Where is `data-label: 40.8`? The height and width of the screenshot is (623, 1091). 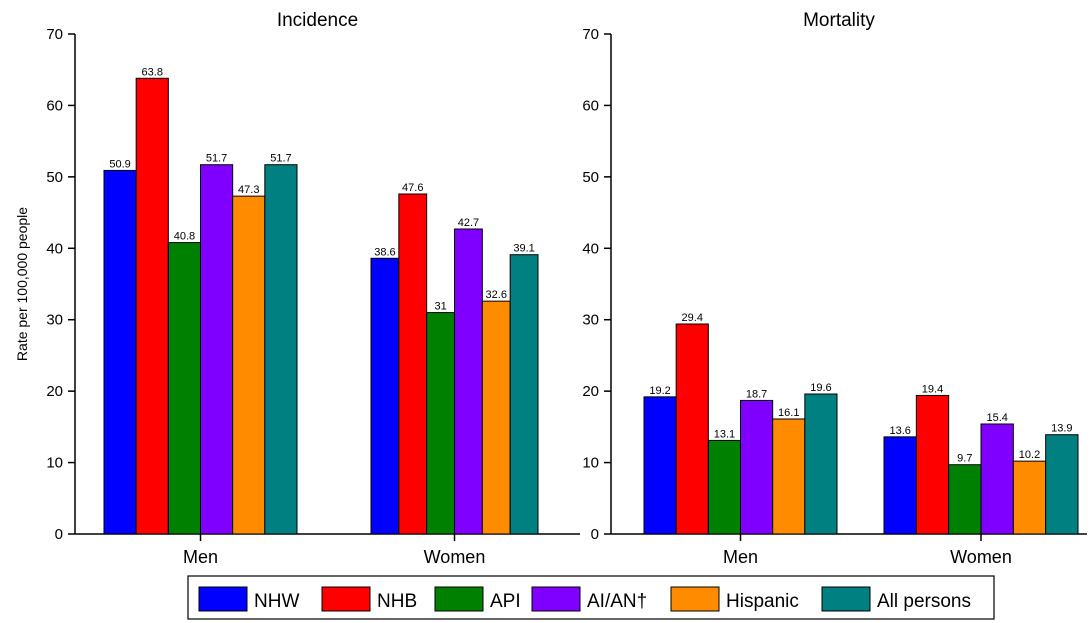 data-label: 40.8 is located at coordinates (184, 237).